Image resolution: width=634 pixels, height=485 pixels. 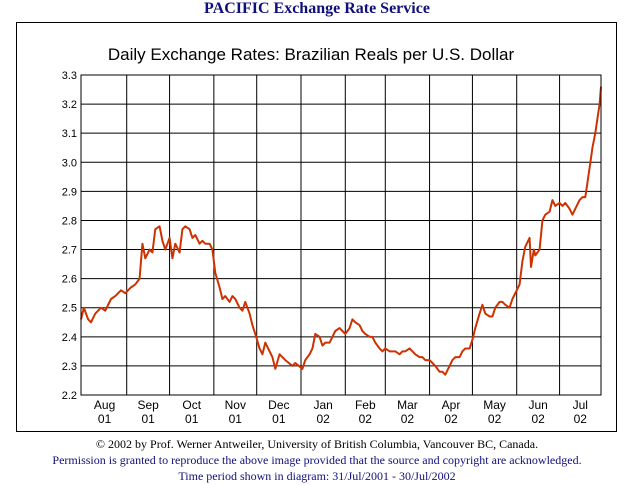 I want to click on x-tick-label-month: Feb, so click(x=365, y=405).